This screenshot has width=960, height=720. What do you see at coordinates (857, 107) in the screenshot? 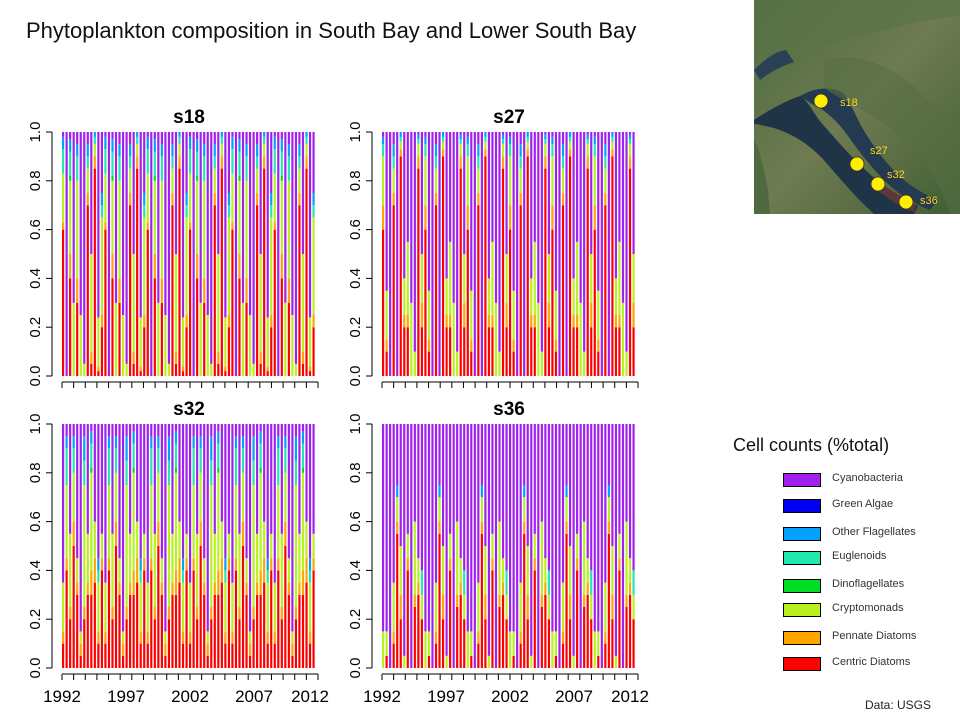
I see `satellite-map-image` at bounding box center [857, 107].